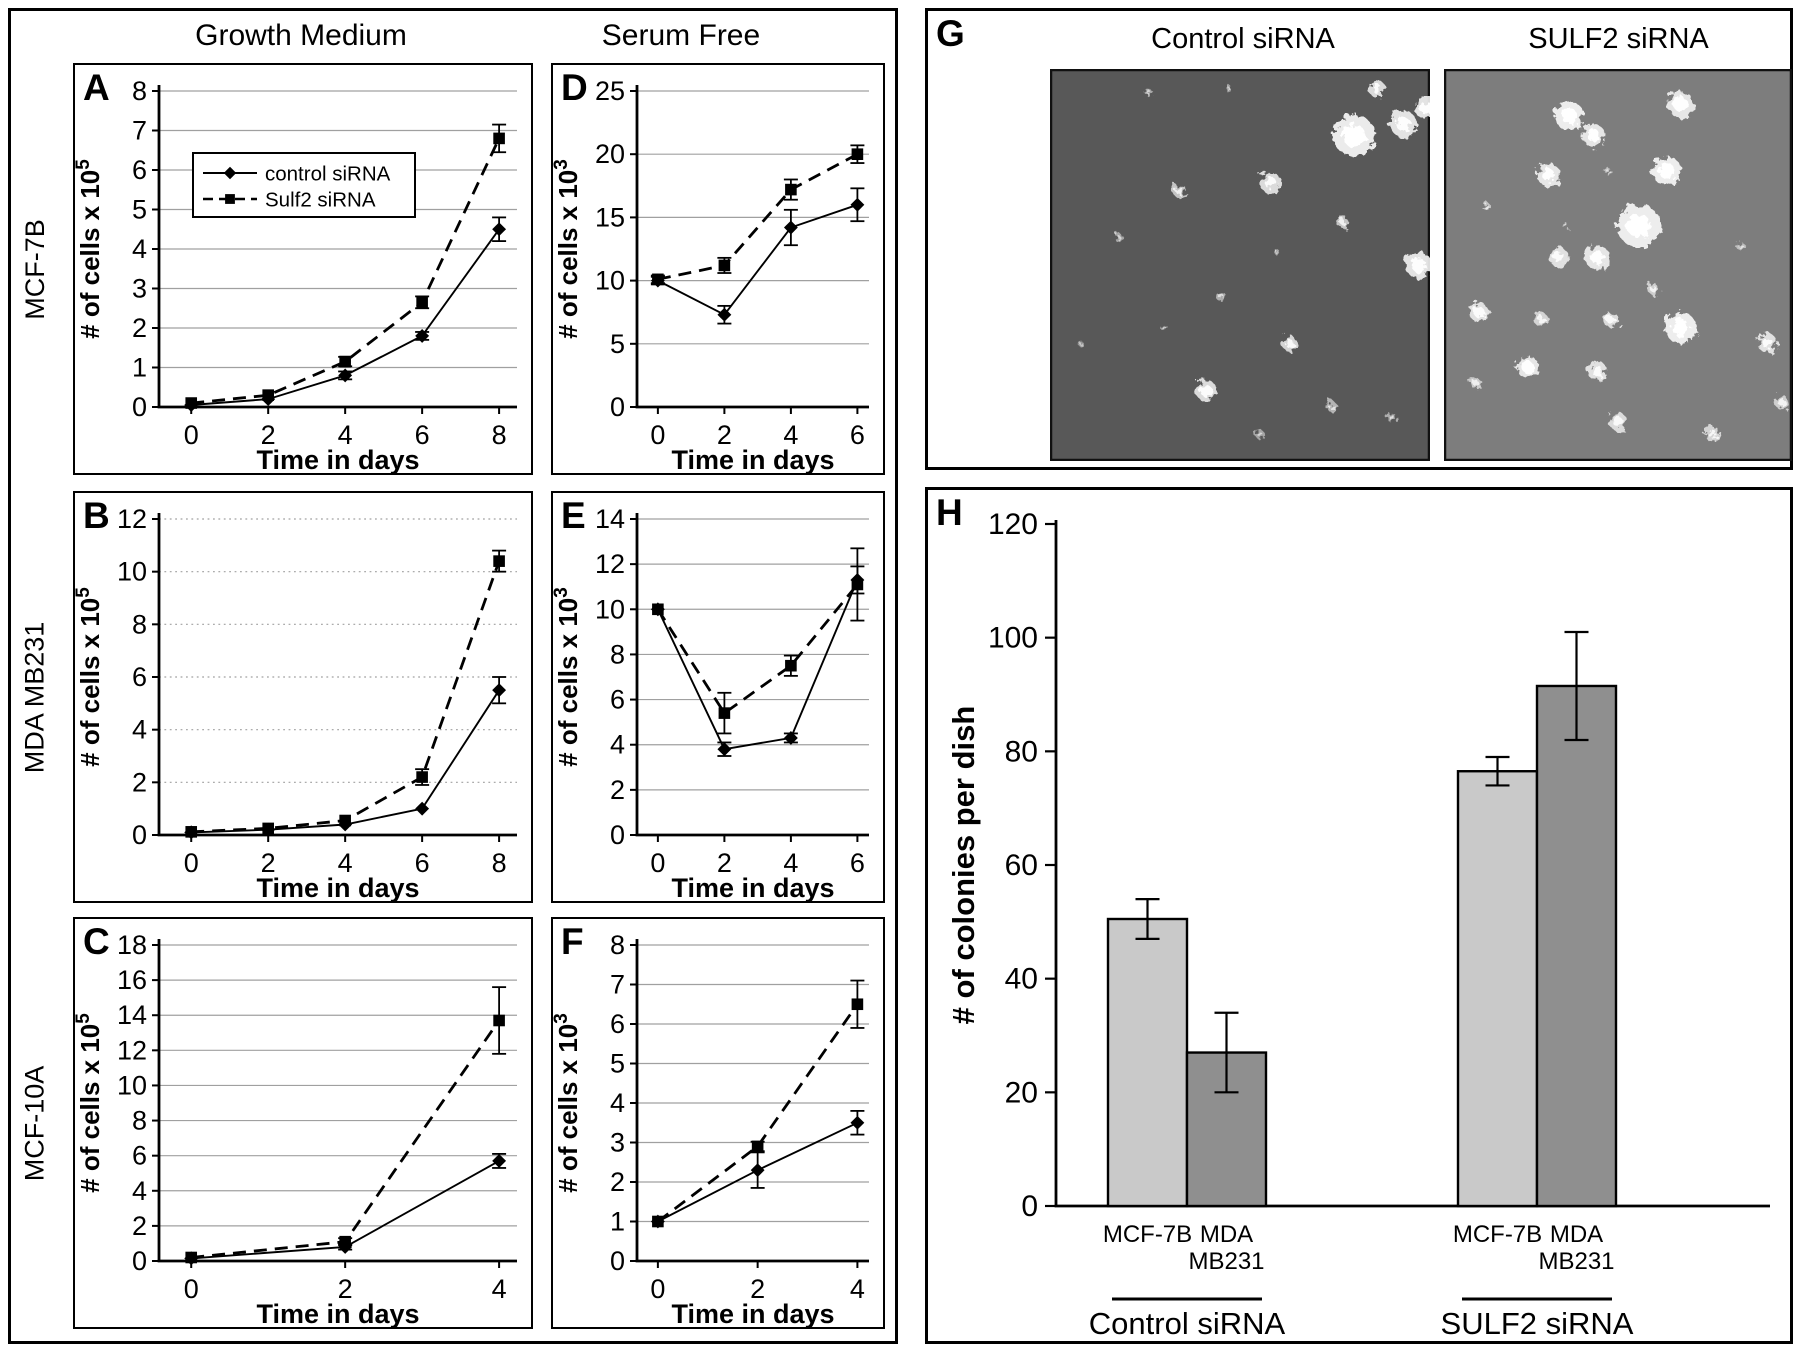 Image resolution: width=1800 pixels, height=1352 pixels. I want to click on svg-text: 7, so click(617, 985).